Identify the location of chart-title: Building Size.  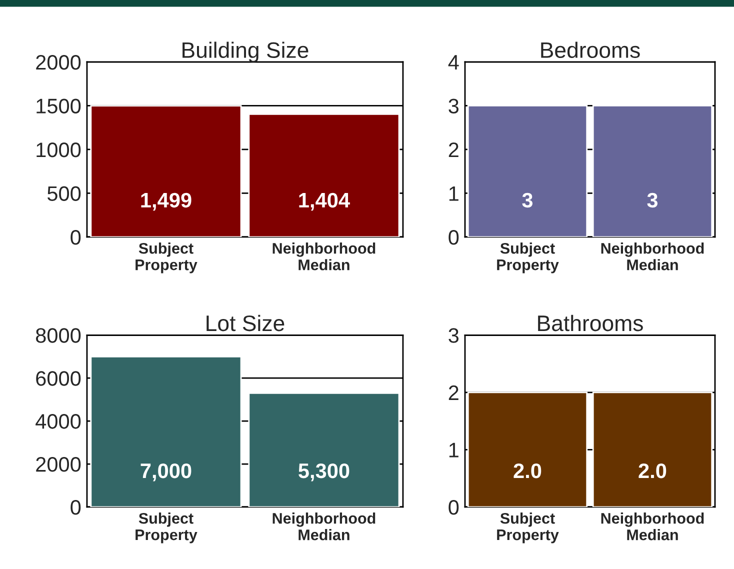
(245, 52).